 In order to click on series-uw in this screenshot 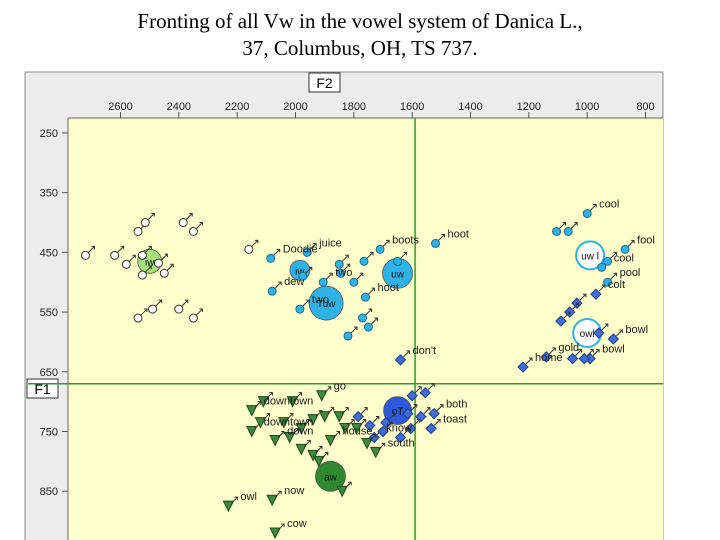, I will do `click(450, 272)`.